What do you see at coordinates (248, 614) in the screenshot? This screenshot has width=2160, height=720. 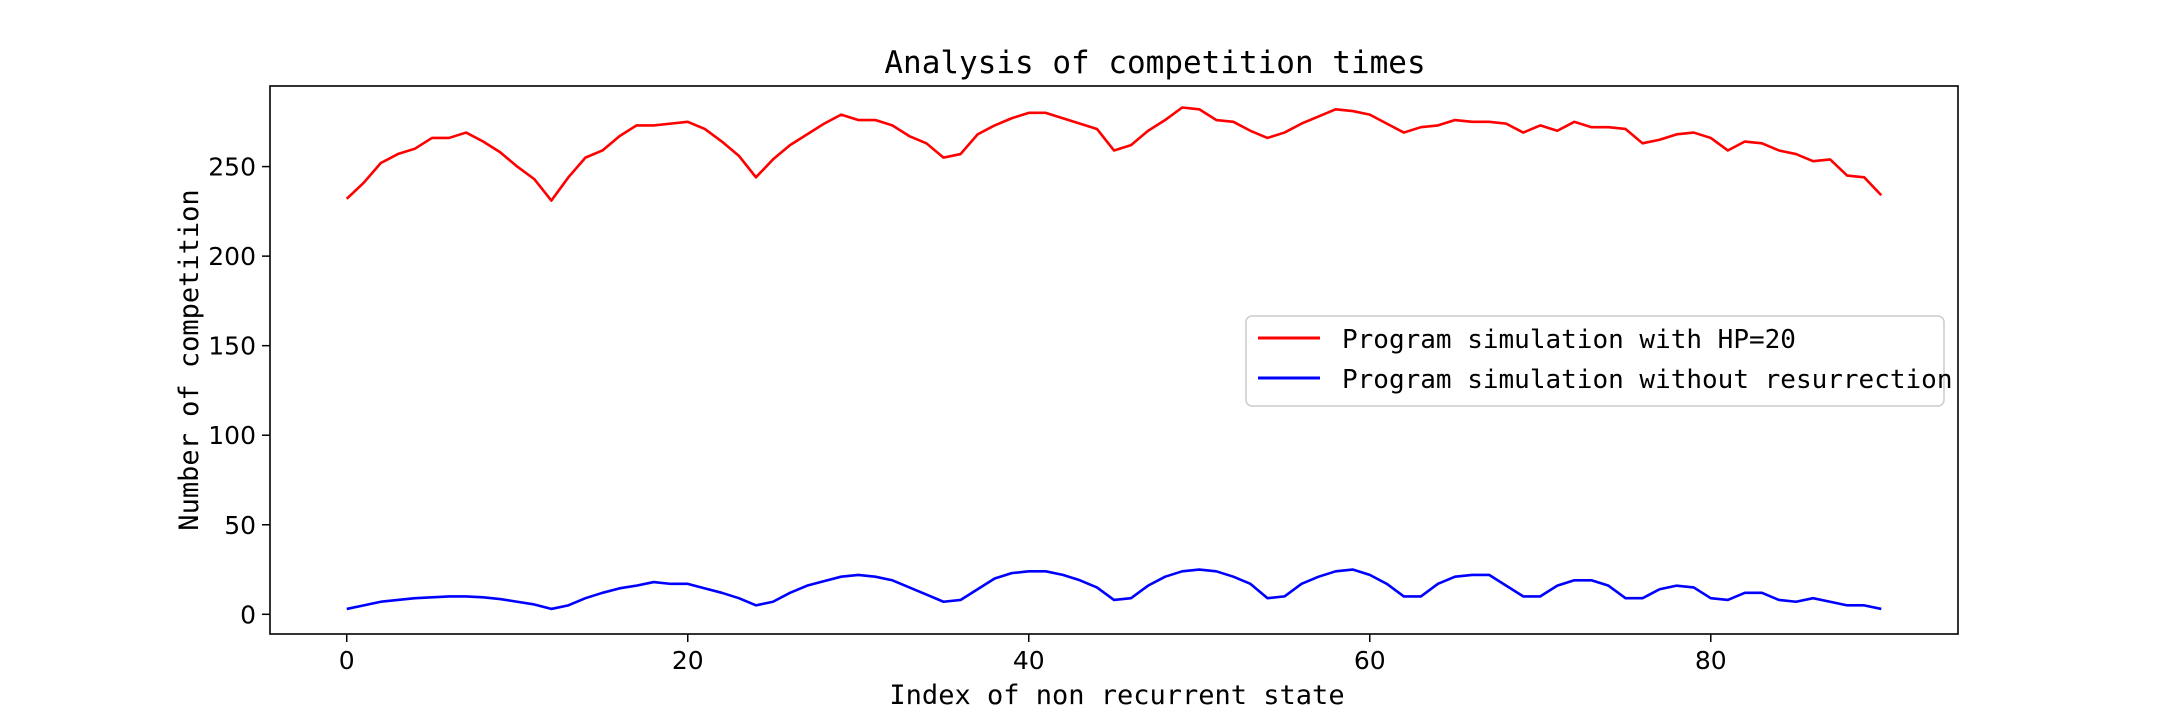 I see `y-tick-label: 0` at bounding box center [248, 614].